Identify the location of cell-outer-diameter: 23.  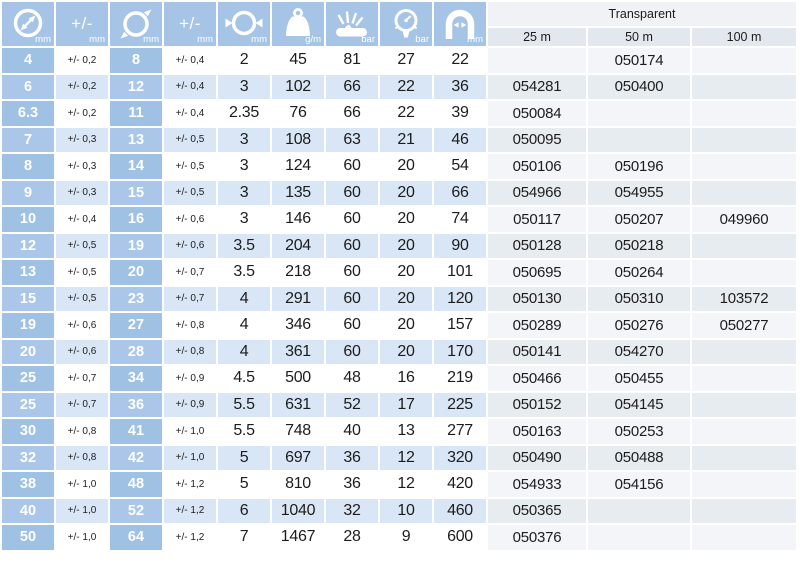
(136, 298).